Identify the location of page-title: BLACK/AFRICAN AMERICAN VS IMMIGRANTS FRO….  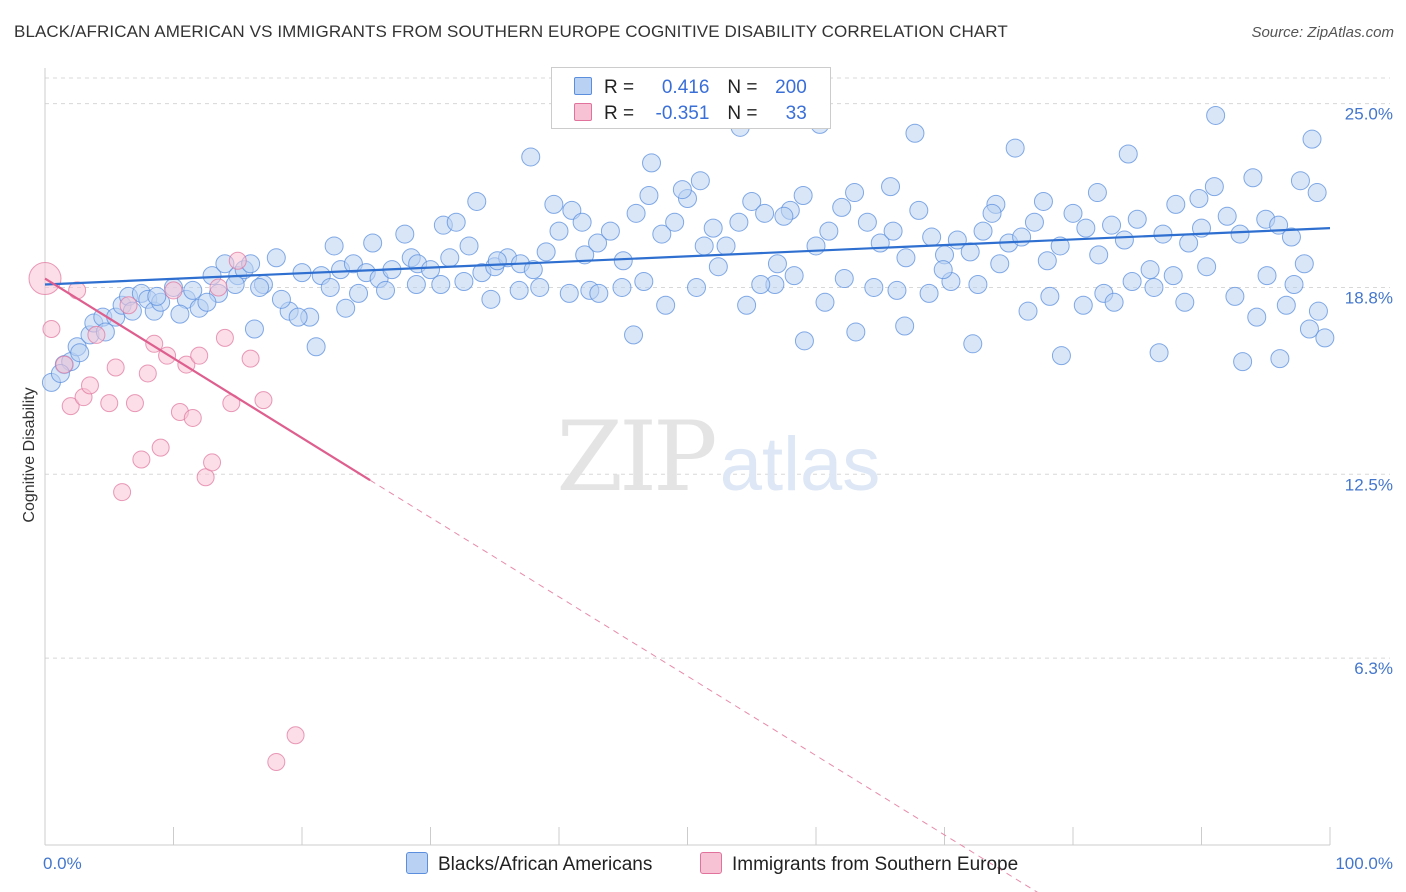
(511, 31).